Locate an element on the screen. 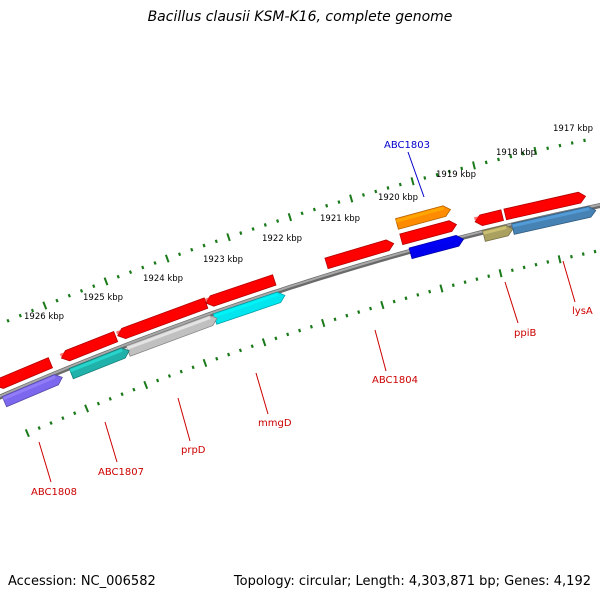 The width and height of the screenshot is (600, 600). scale-label: 1923 kbp is located at coordinates (223, 260).